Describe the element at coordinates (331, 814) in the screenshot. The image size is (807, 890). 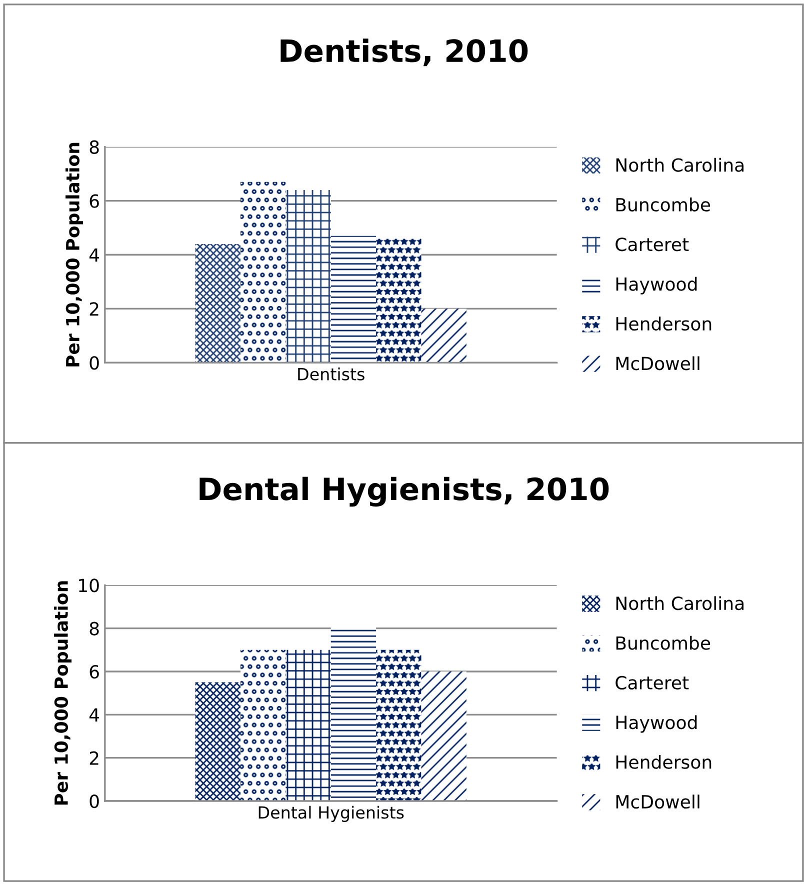
I see `x-tick-label: Dental Hygienists` at that location.